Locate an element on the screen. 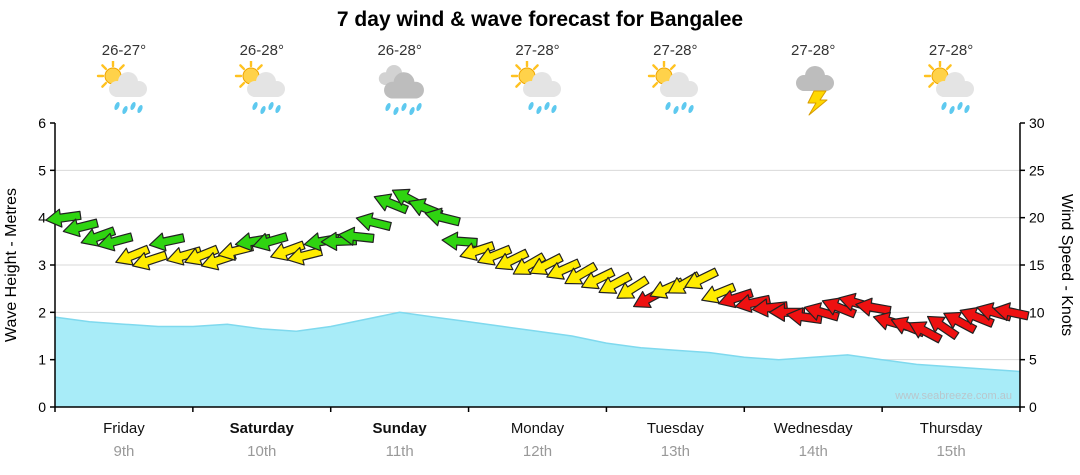  left-axis-title: Wave Height - Metres is located at coordinates (11, 265).